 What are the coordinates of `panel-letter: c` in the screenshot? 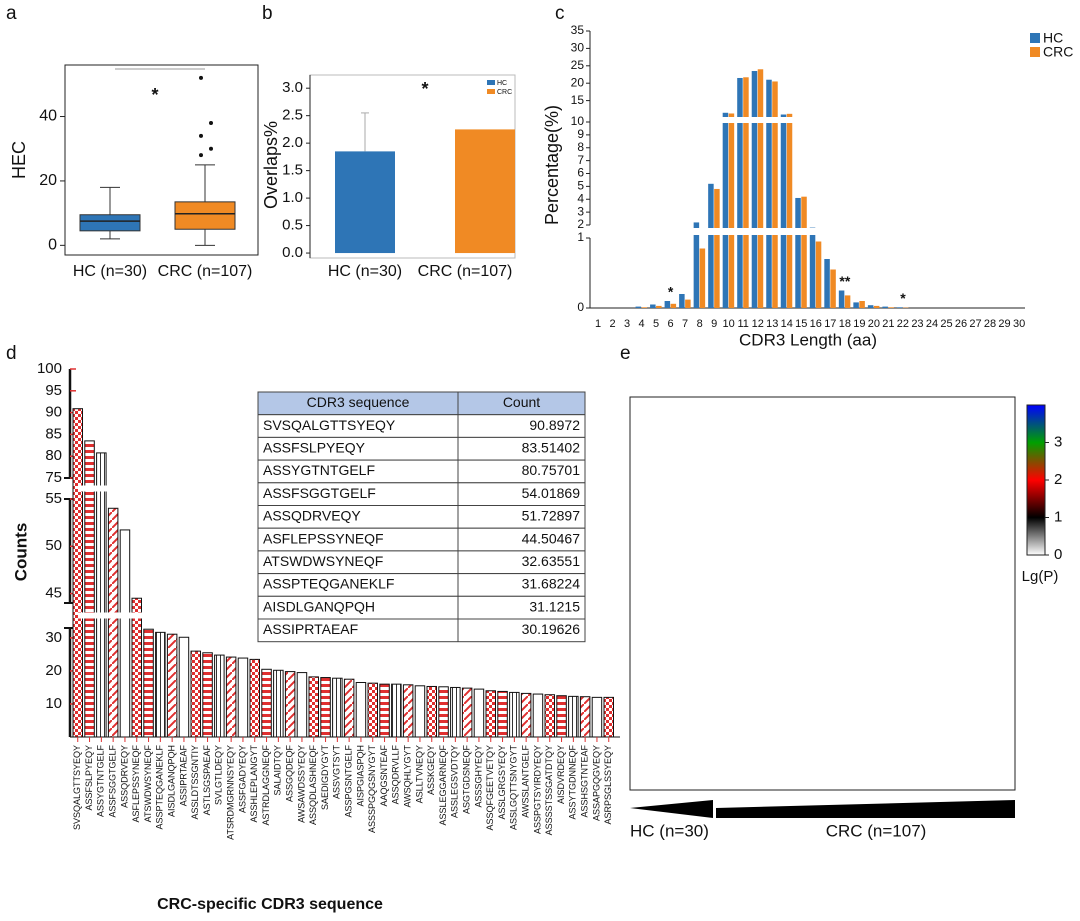 It's located at (560, 13).